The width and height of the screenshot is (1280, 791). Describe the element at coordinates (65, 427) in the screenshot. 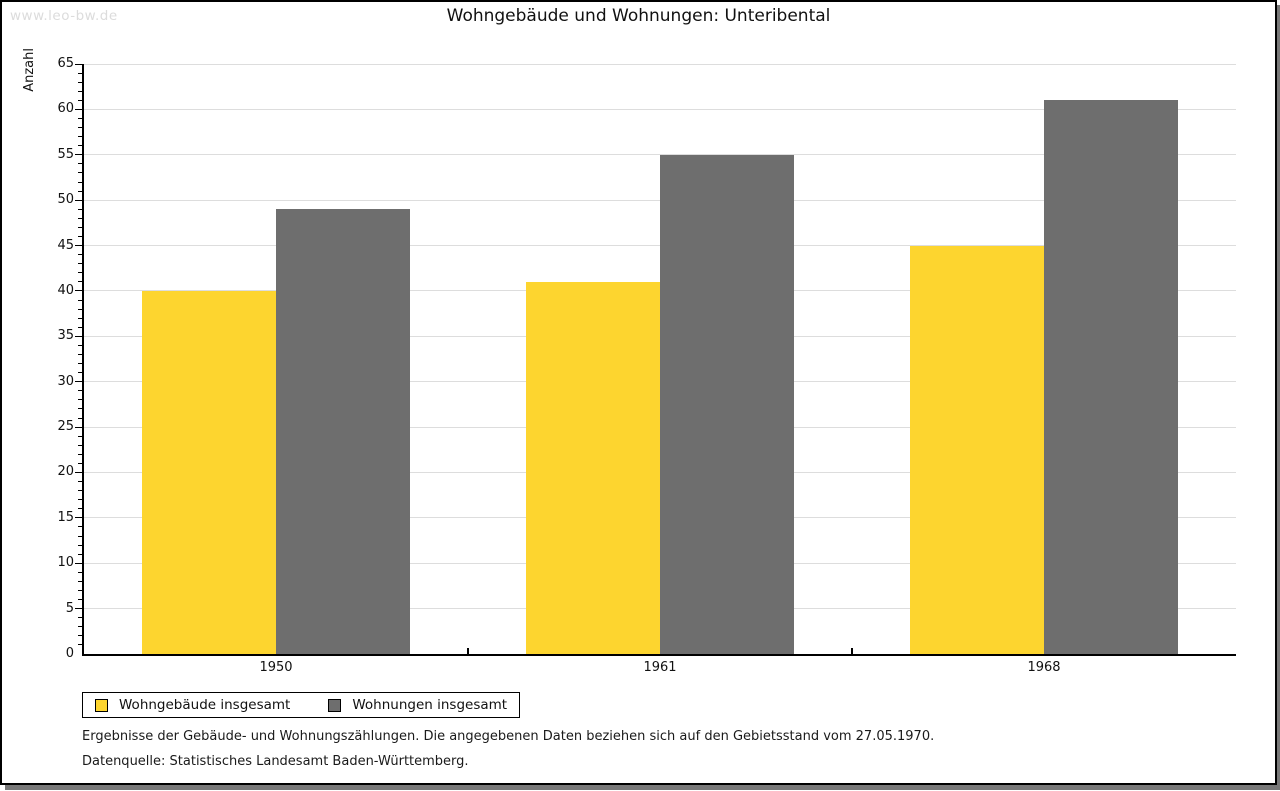

I see `y-tick-label: 25` at that location.